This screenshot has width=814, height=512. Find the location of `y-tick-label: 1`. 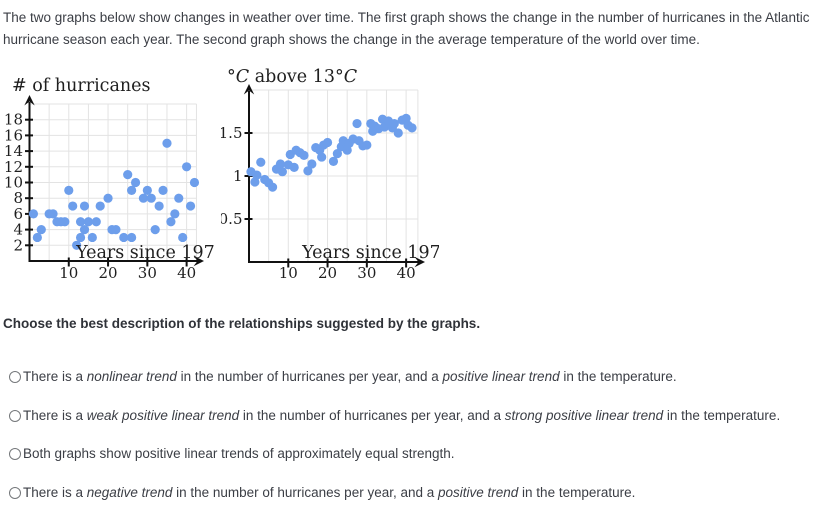

y-tick-label: 1 is located at coordinates (238, 176).